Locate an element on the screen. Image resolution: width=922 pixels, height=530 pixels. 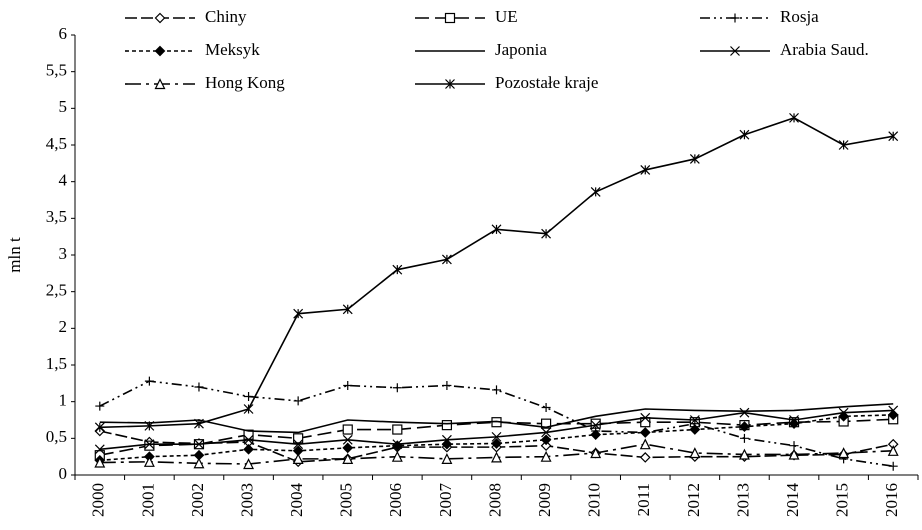
y-tick-label: 4 is located at coordinates (63, 180).